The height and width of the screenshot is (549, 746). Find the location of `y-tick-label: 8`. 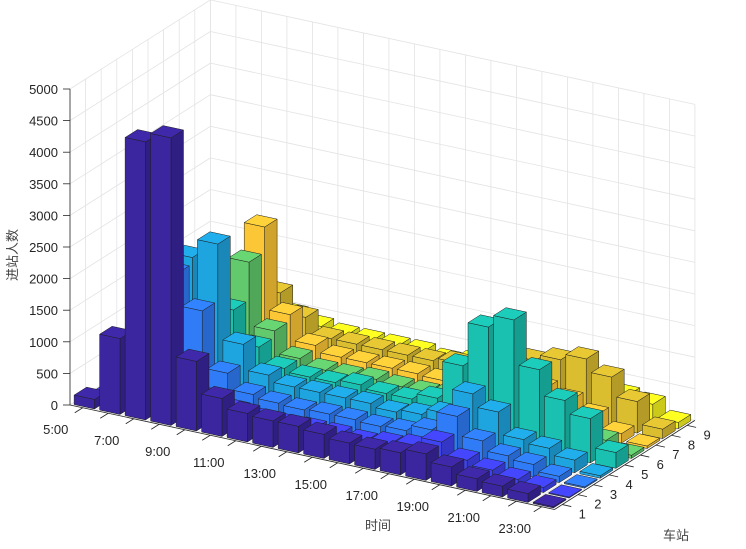

y-tick-label: 8 is located at coordinates (691, 444).